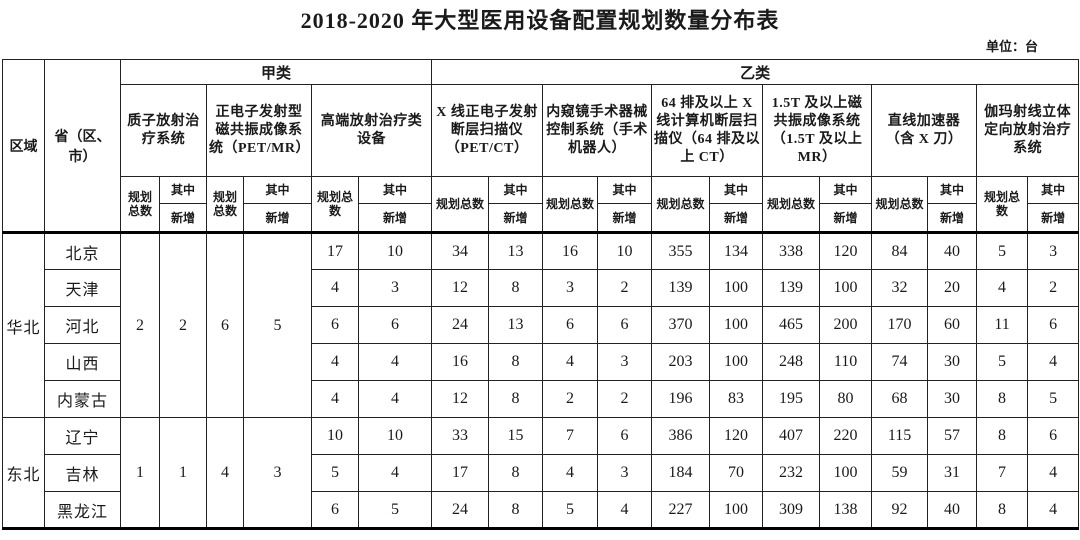 Image resolution: width=1080 pixels, height=540 pixels. What do you see at coordinates (259, 130) in the screenshot?
I see `equipment-header-petmr: 正电子发射型磁共振成像系统（PET/MR）` at bounding box center [259, 130].